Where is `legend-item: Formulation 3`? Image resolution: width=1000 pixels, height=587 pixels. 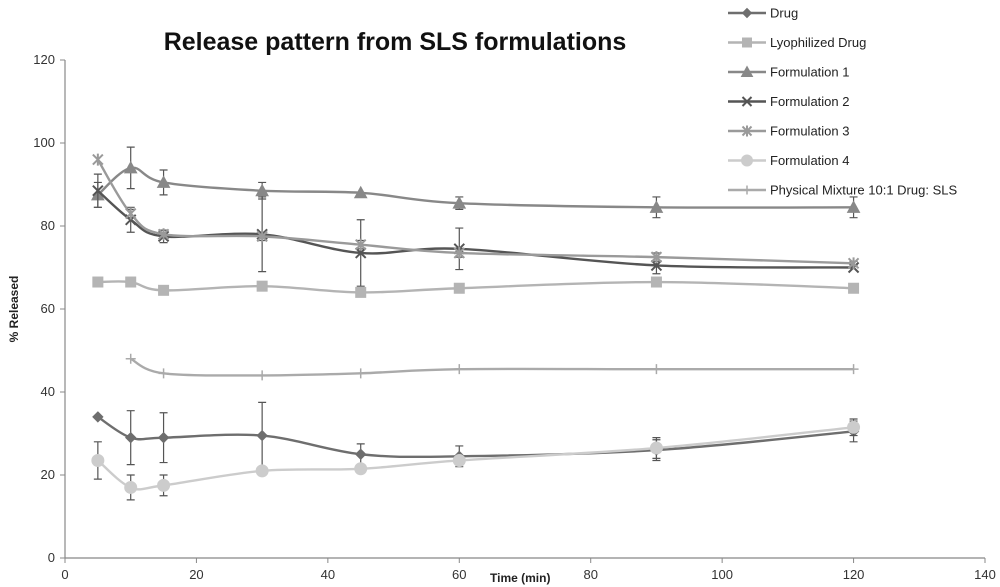 legend-item: Formulation 3 is located at coordinates (788, 131).